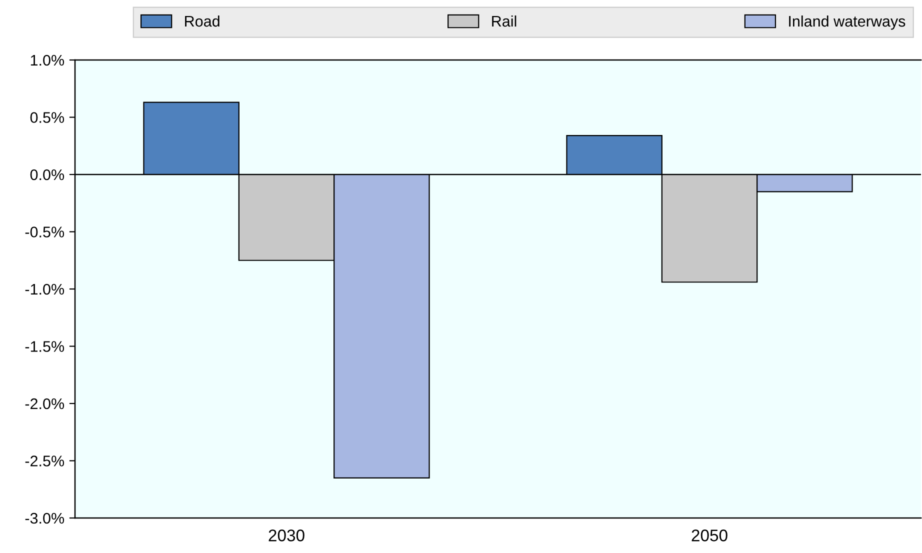 Image resolution: width=922 pixels, height=553 pixels. What do you see at coordinates (44, 518) in the screenshot?
I see `y-tick-label: -3.0%` at bounding box center [44, 518].